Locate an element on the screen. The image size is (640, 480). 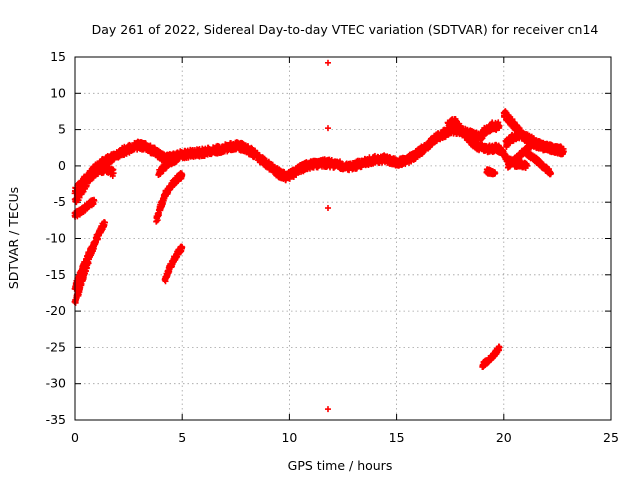
y-tick-label: 10 is located at coordinates (58, 92).